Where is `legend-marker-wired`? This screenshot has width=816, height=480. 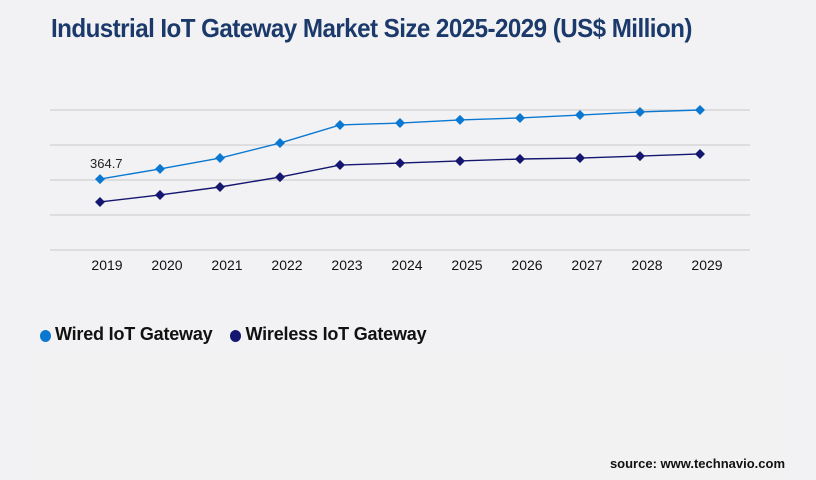
legend-marker-wired is located at coordinates (45, 336).